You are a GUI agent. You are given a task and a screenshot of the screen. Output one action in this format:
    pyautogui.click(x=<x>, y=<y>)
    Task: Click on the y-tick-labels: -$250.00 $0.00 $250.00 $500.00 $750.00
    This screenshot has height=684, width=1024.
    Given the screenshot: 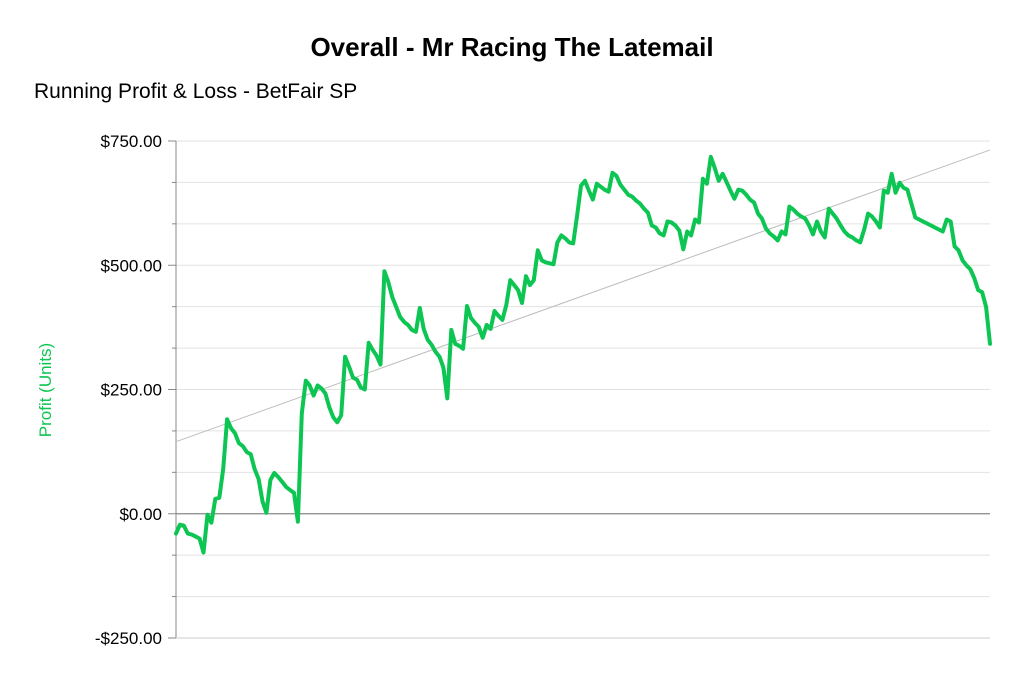 What is the action you would take?
    pyautogui.click(x=128, y=390)
    